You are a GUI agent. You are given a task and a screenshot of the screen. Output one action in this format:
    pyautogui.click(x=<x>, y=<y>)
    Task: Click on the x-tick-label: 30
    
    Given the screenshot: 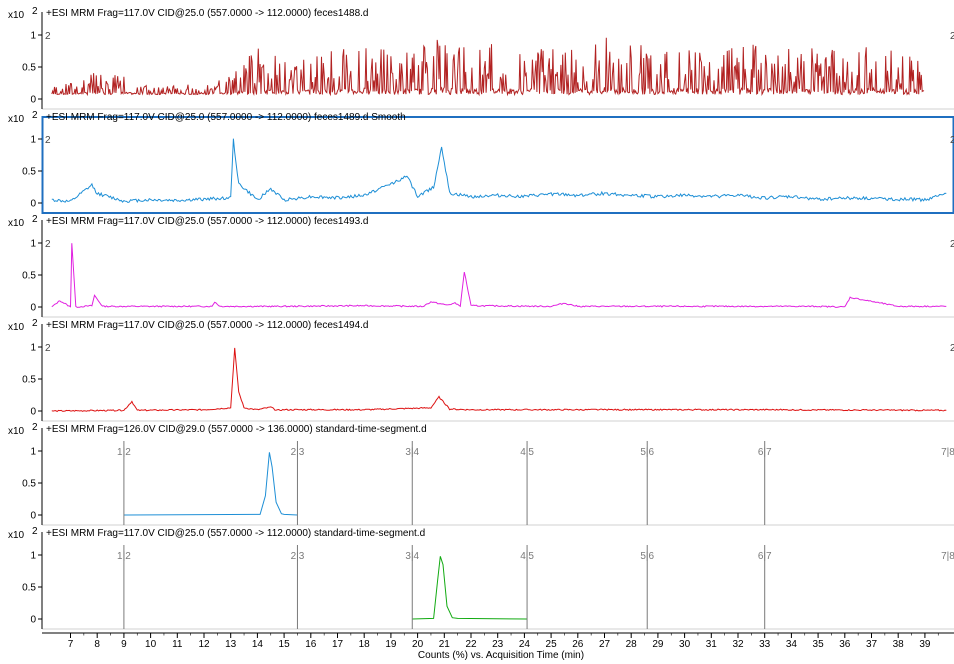 What is the action you would take?
    pyautogui.click(x=685, y=644)
    